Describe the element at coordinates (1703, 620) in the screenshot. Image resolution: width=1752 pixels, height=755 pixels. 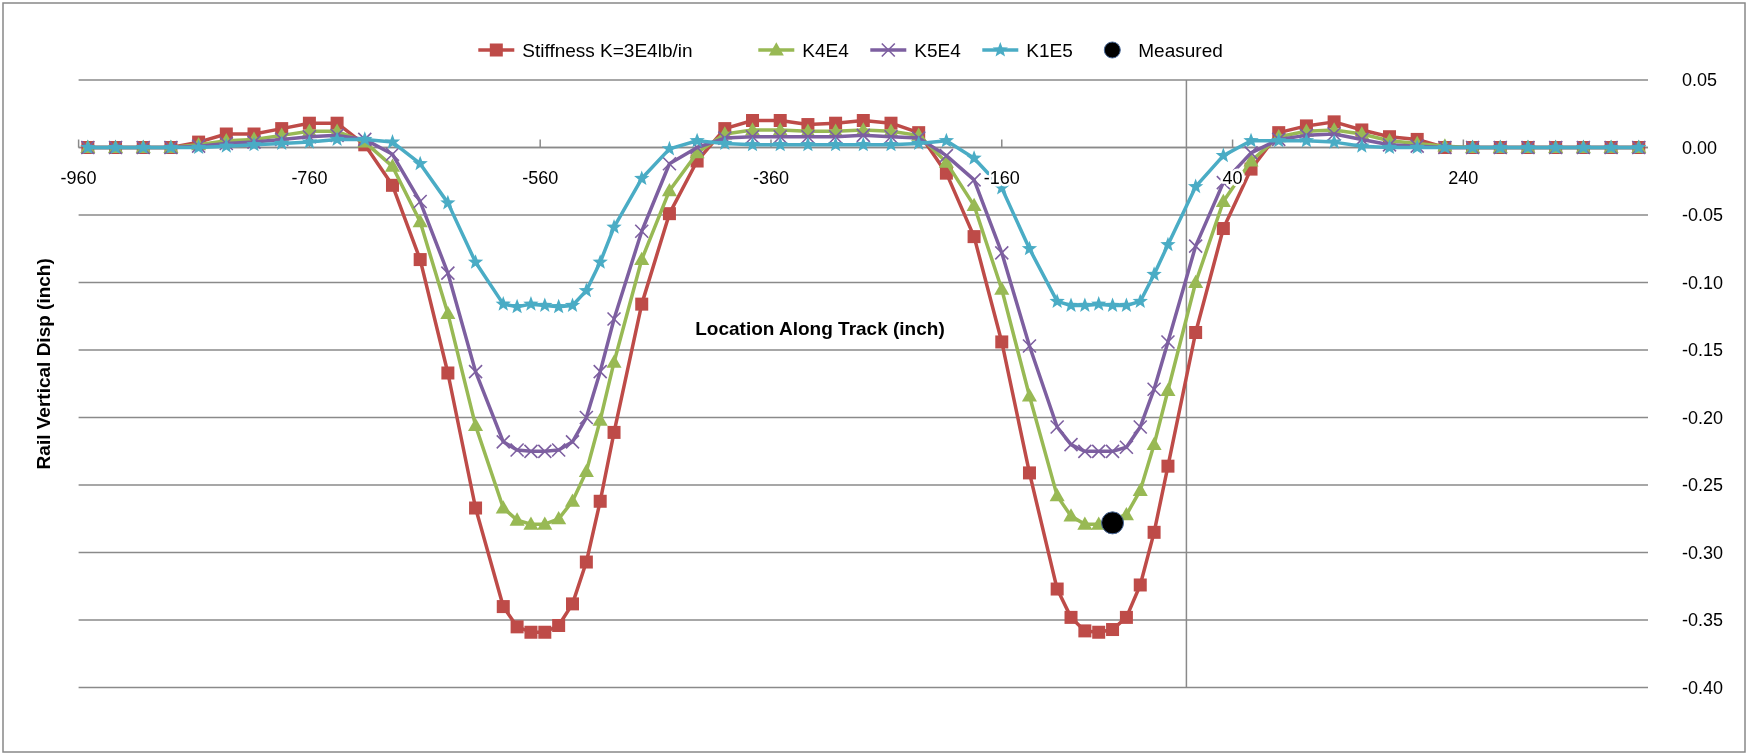
I see `y-tick-label: -0.35` at that location.